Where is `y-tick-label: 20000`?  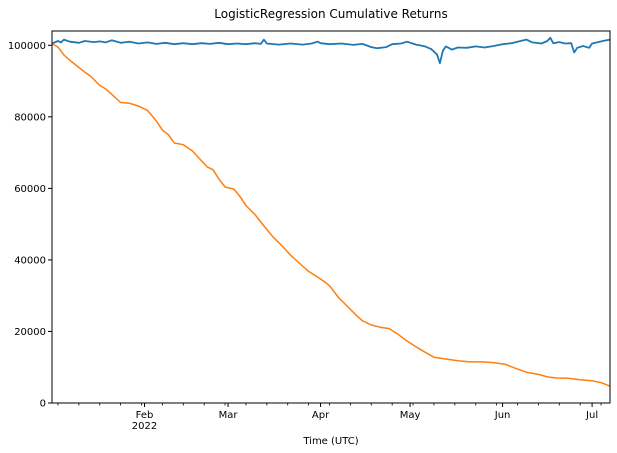
y-tick-label: 20000 is located at coordinates (30, 332).